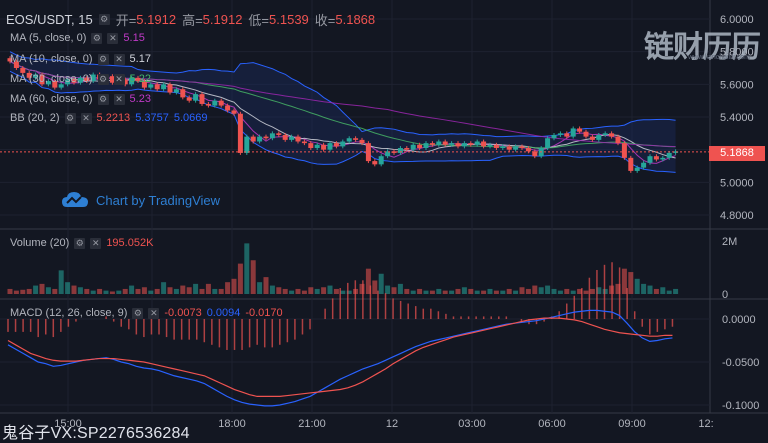 This screenshot has width=768, height=443. Describe the element at coordinates (130, 243) in the screenshot. I see `volume-value: 195.052K` at that location.